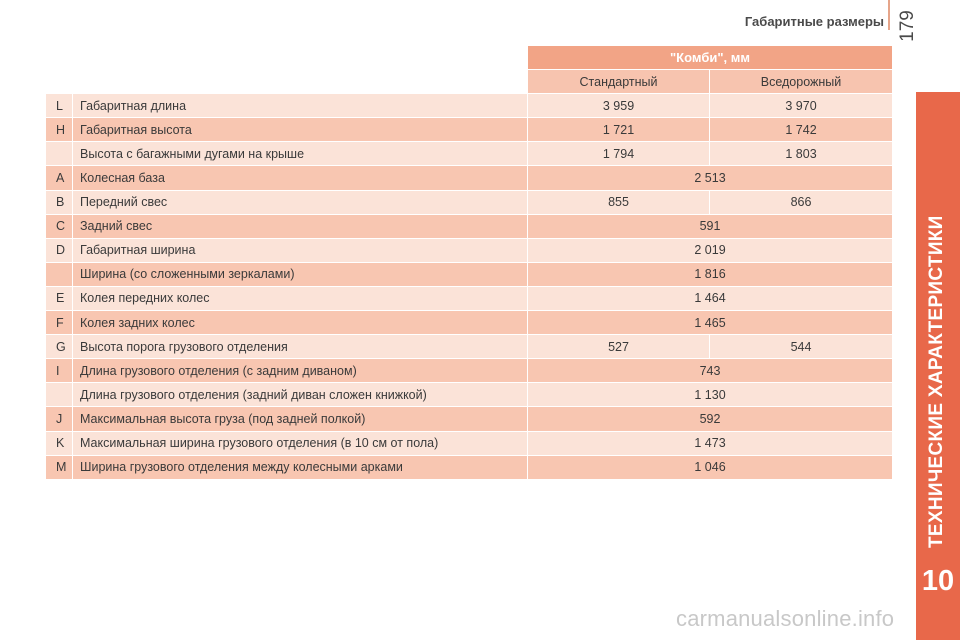 Image resolution: width=960 pixels, height=640 pixels. Describe the element at coordinates (59, 443) in the screenshot. I see `row-code: K` at that location.